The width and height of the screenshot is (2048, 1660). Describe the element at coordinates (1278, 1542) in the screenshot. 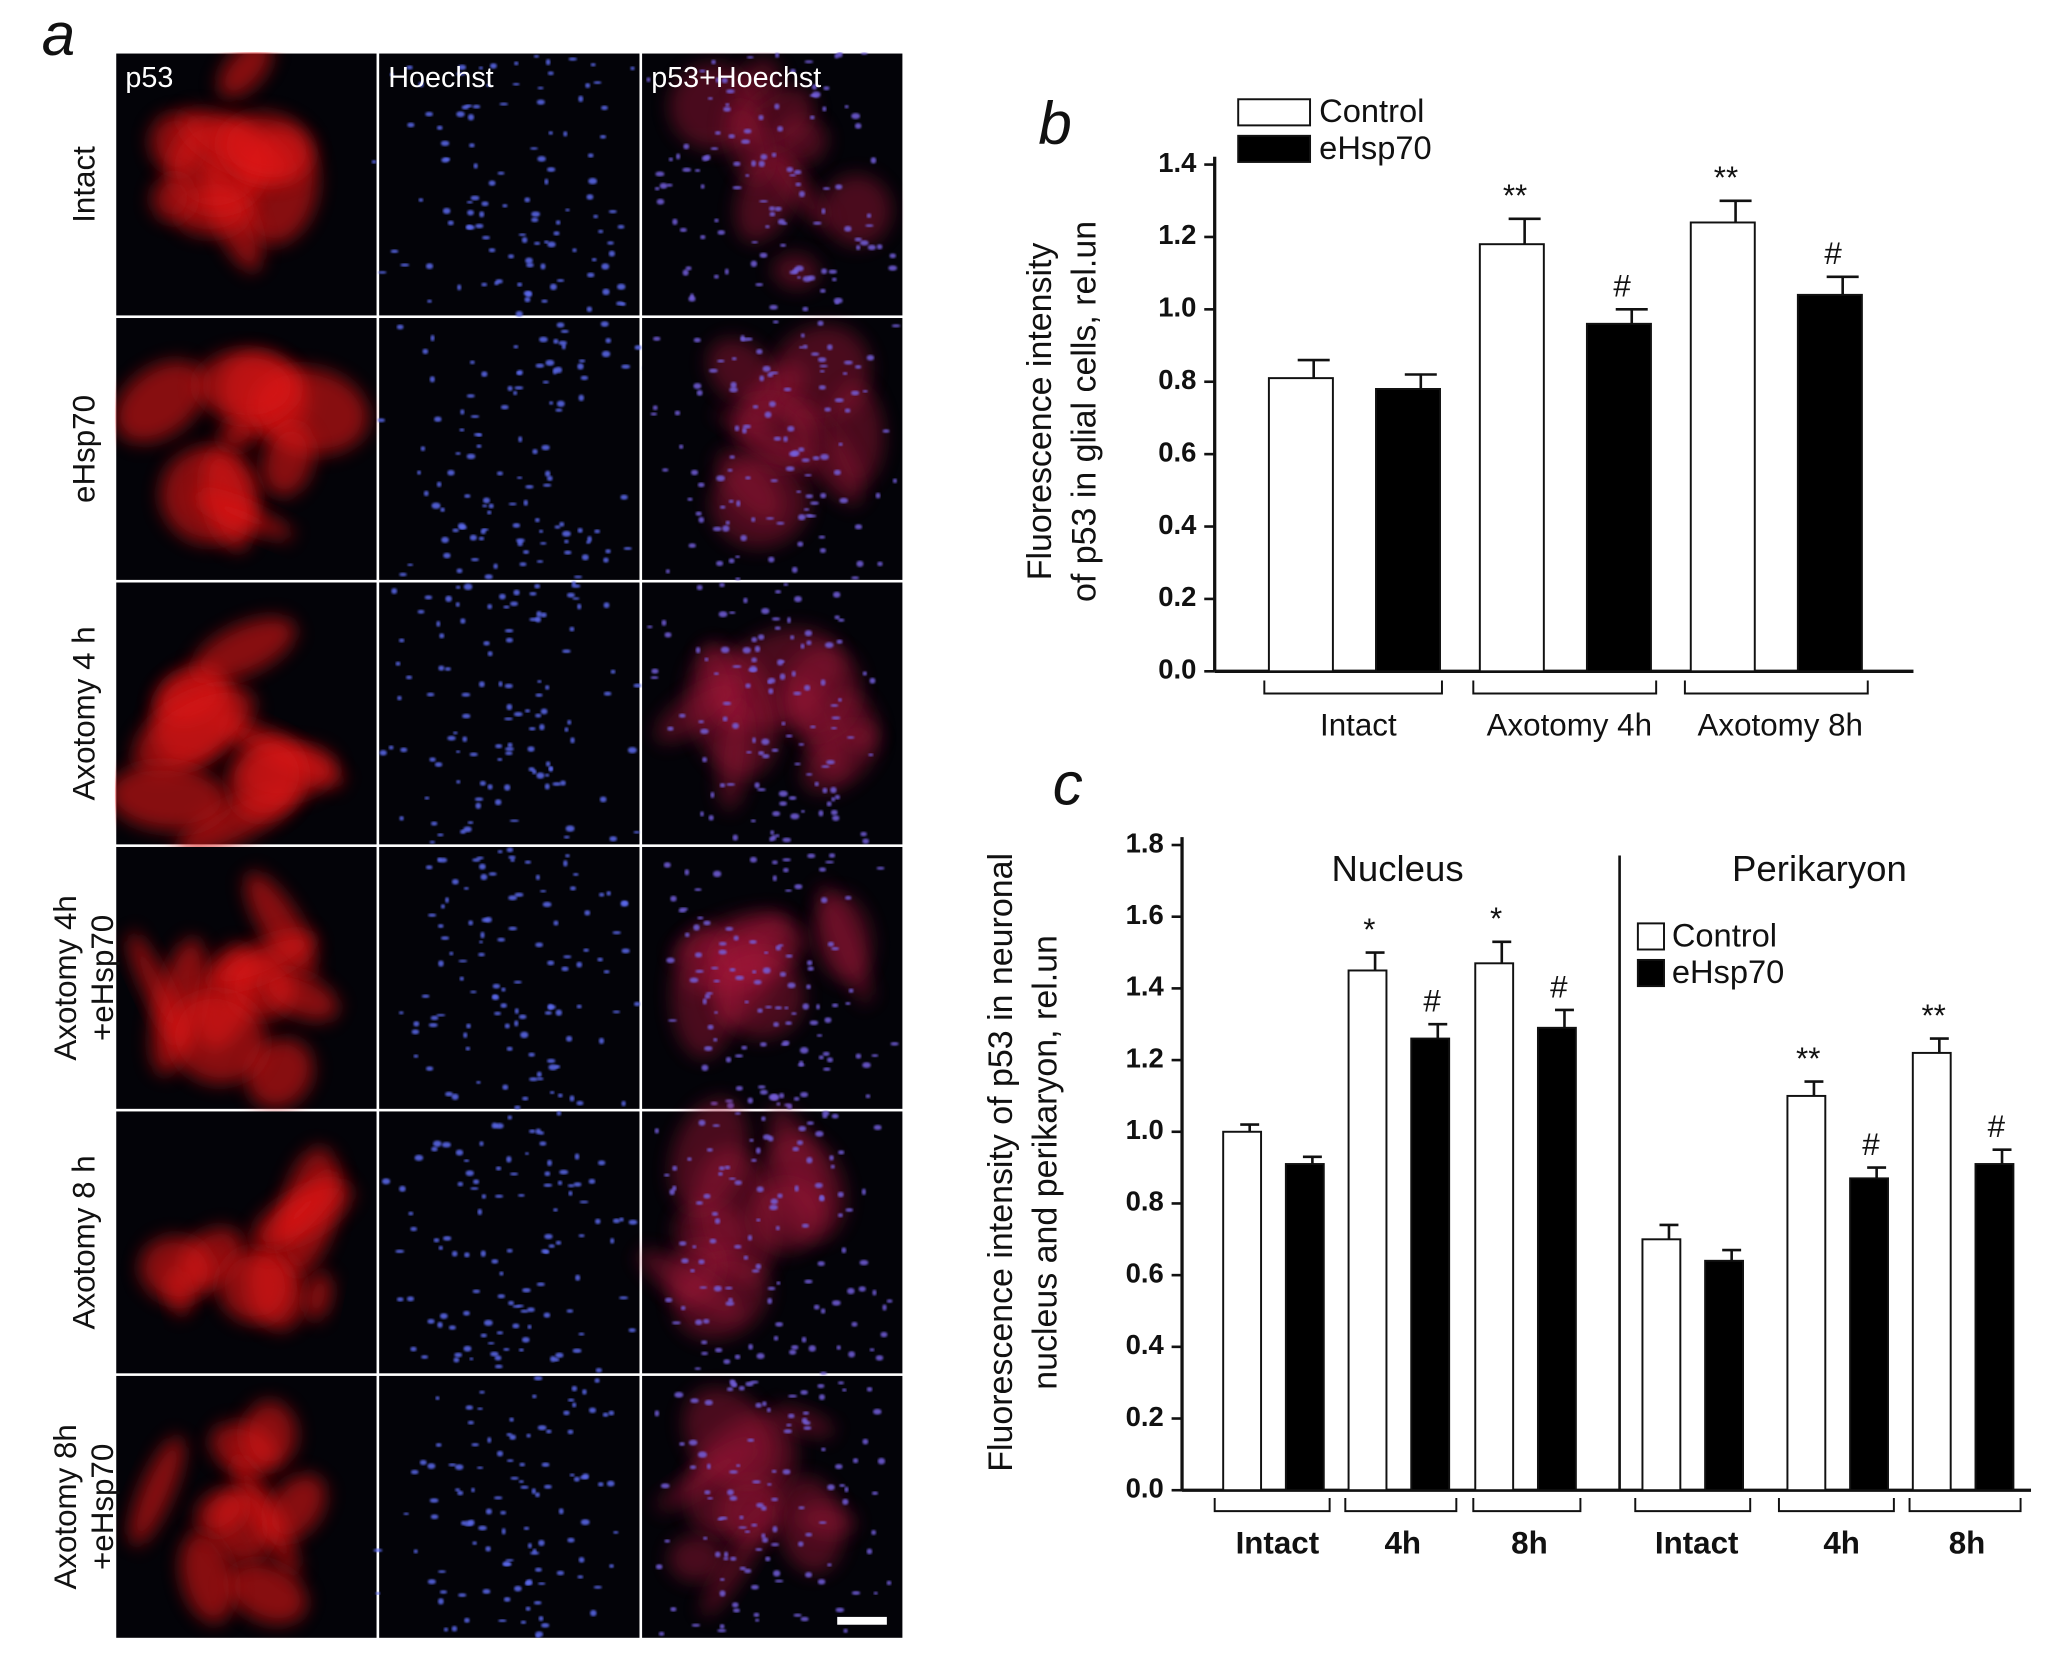

I see `x-tick-label: Intact` at that location.